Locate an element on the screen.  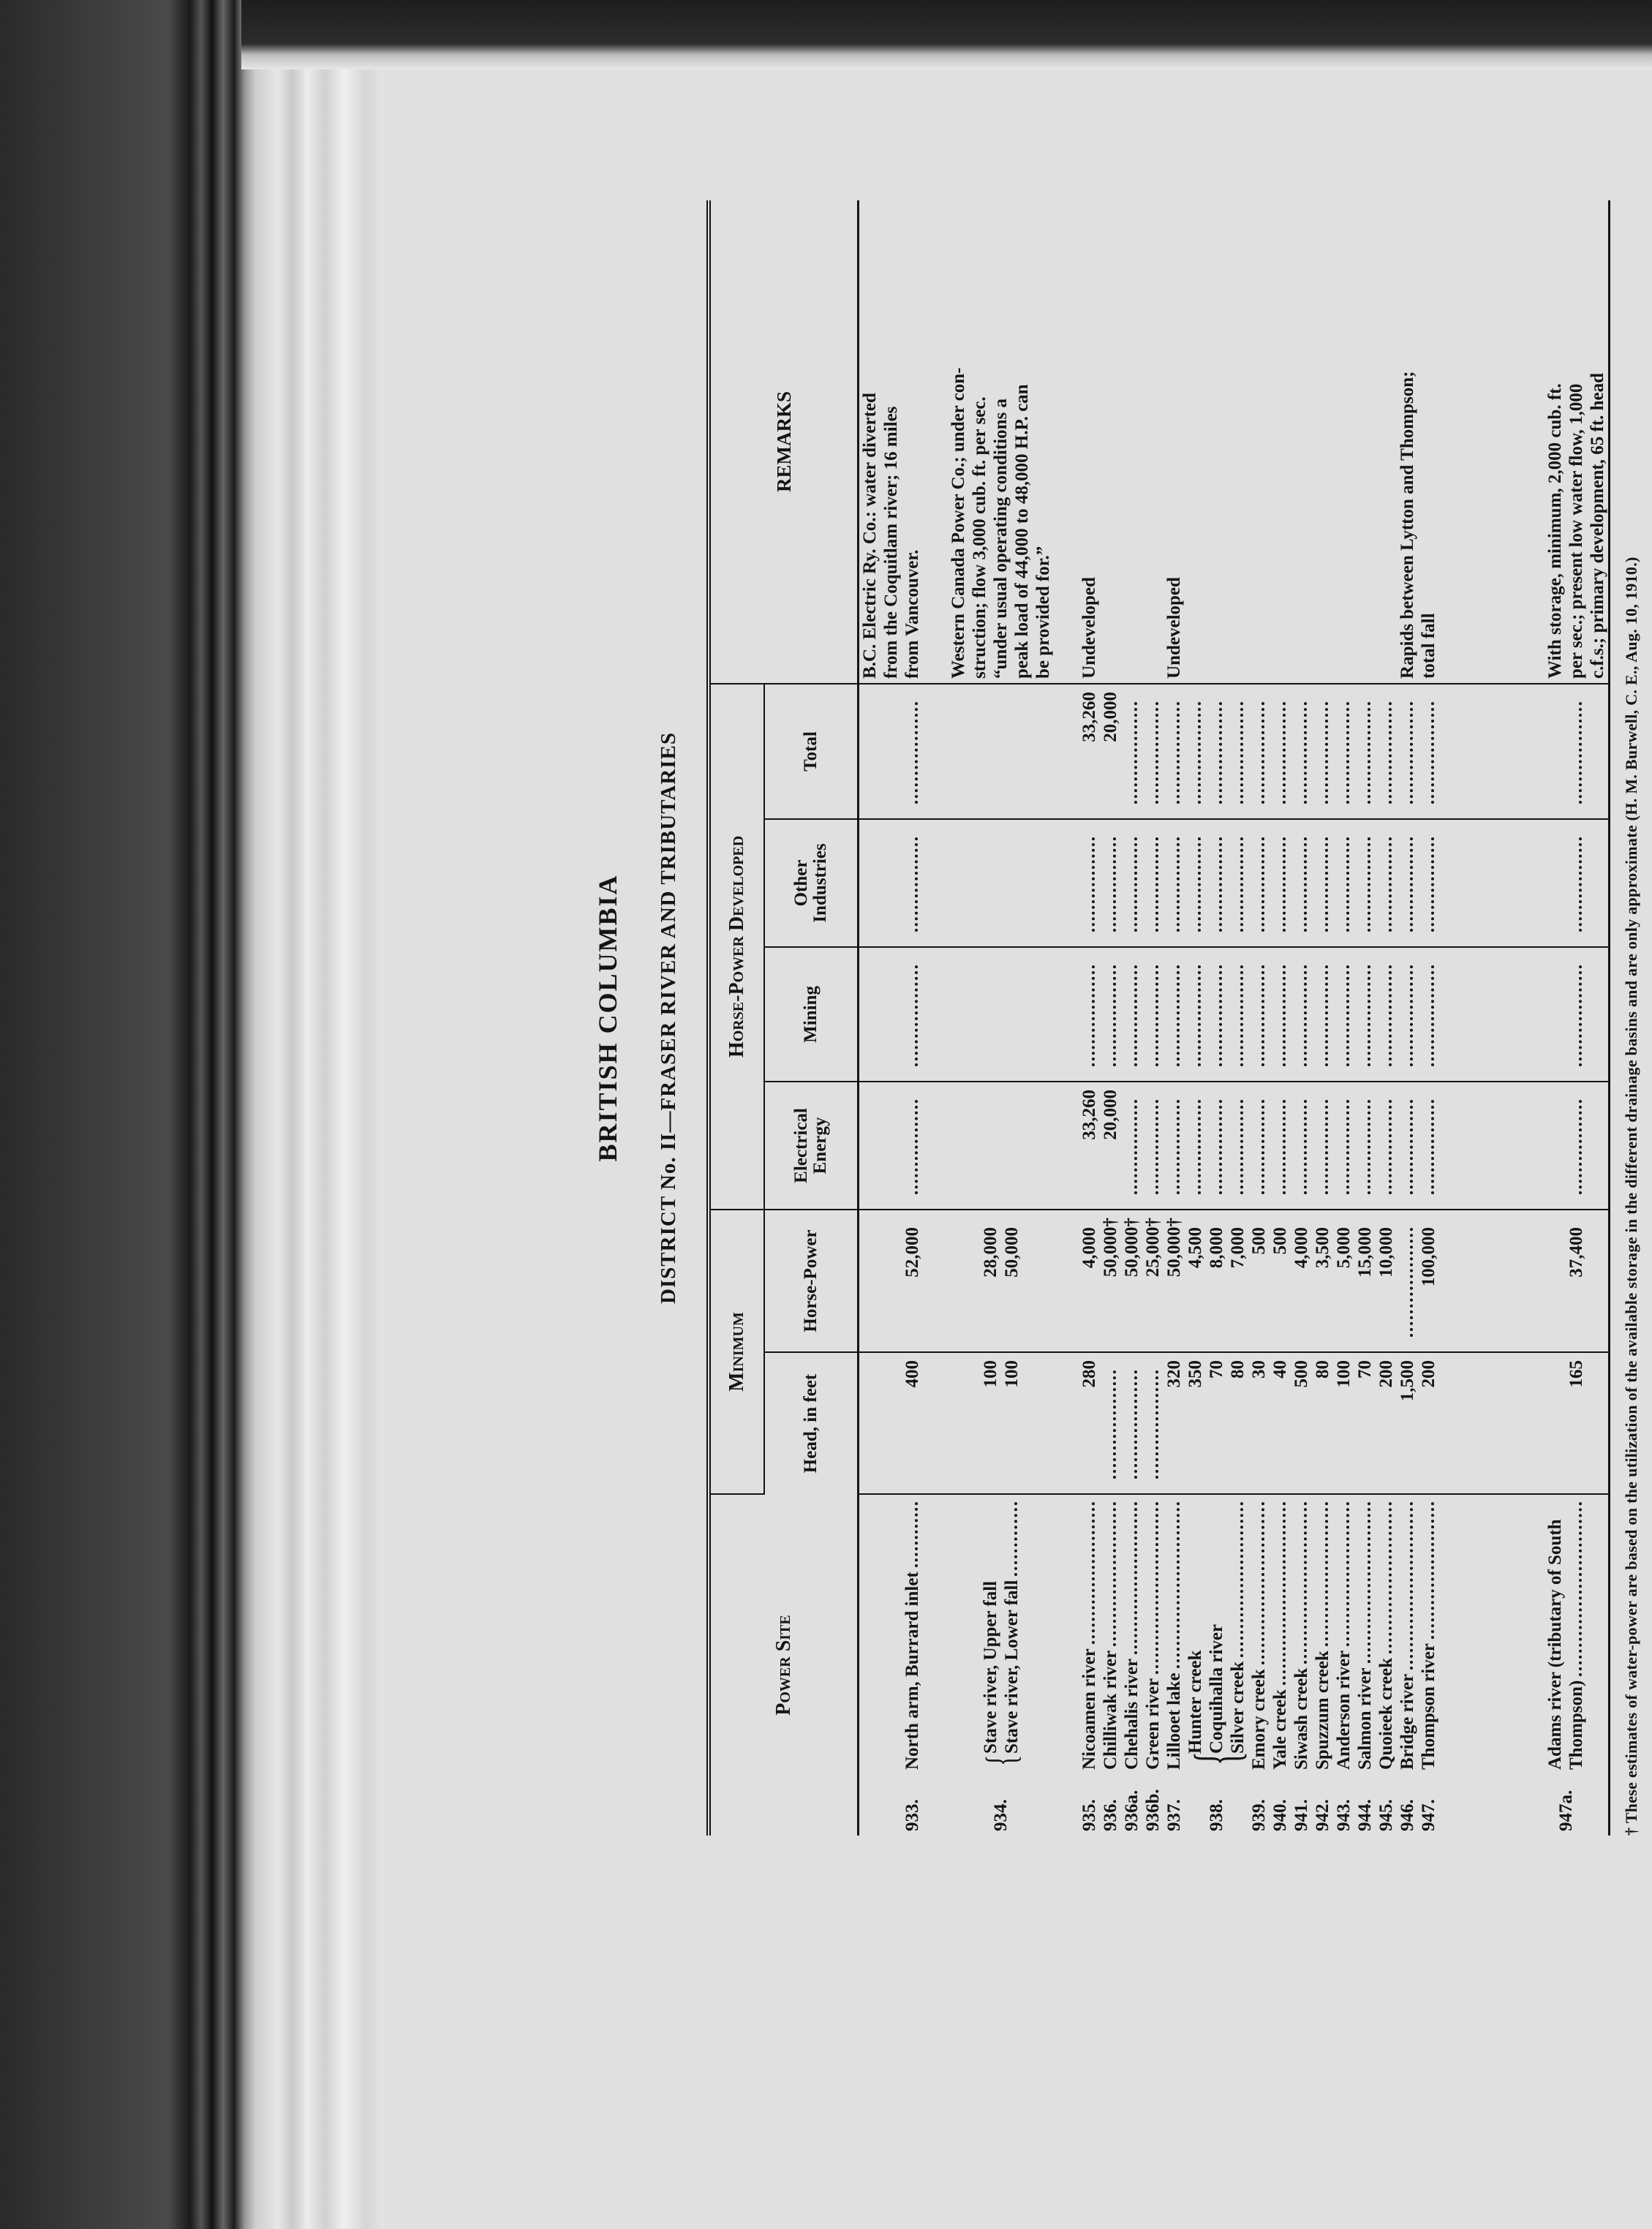
head-cell: 30 is located at coordinates (1259, 1423).